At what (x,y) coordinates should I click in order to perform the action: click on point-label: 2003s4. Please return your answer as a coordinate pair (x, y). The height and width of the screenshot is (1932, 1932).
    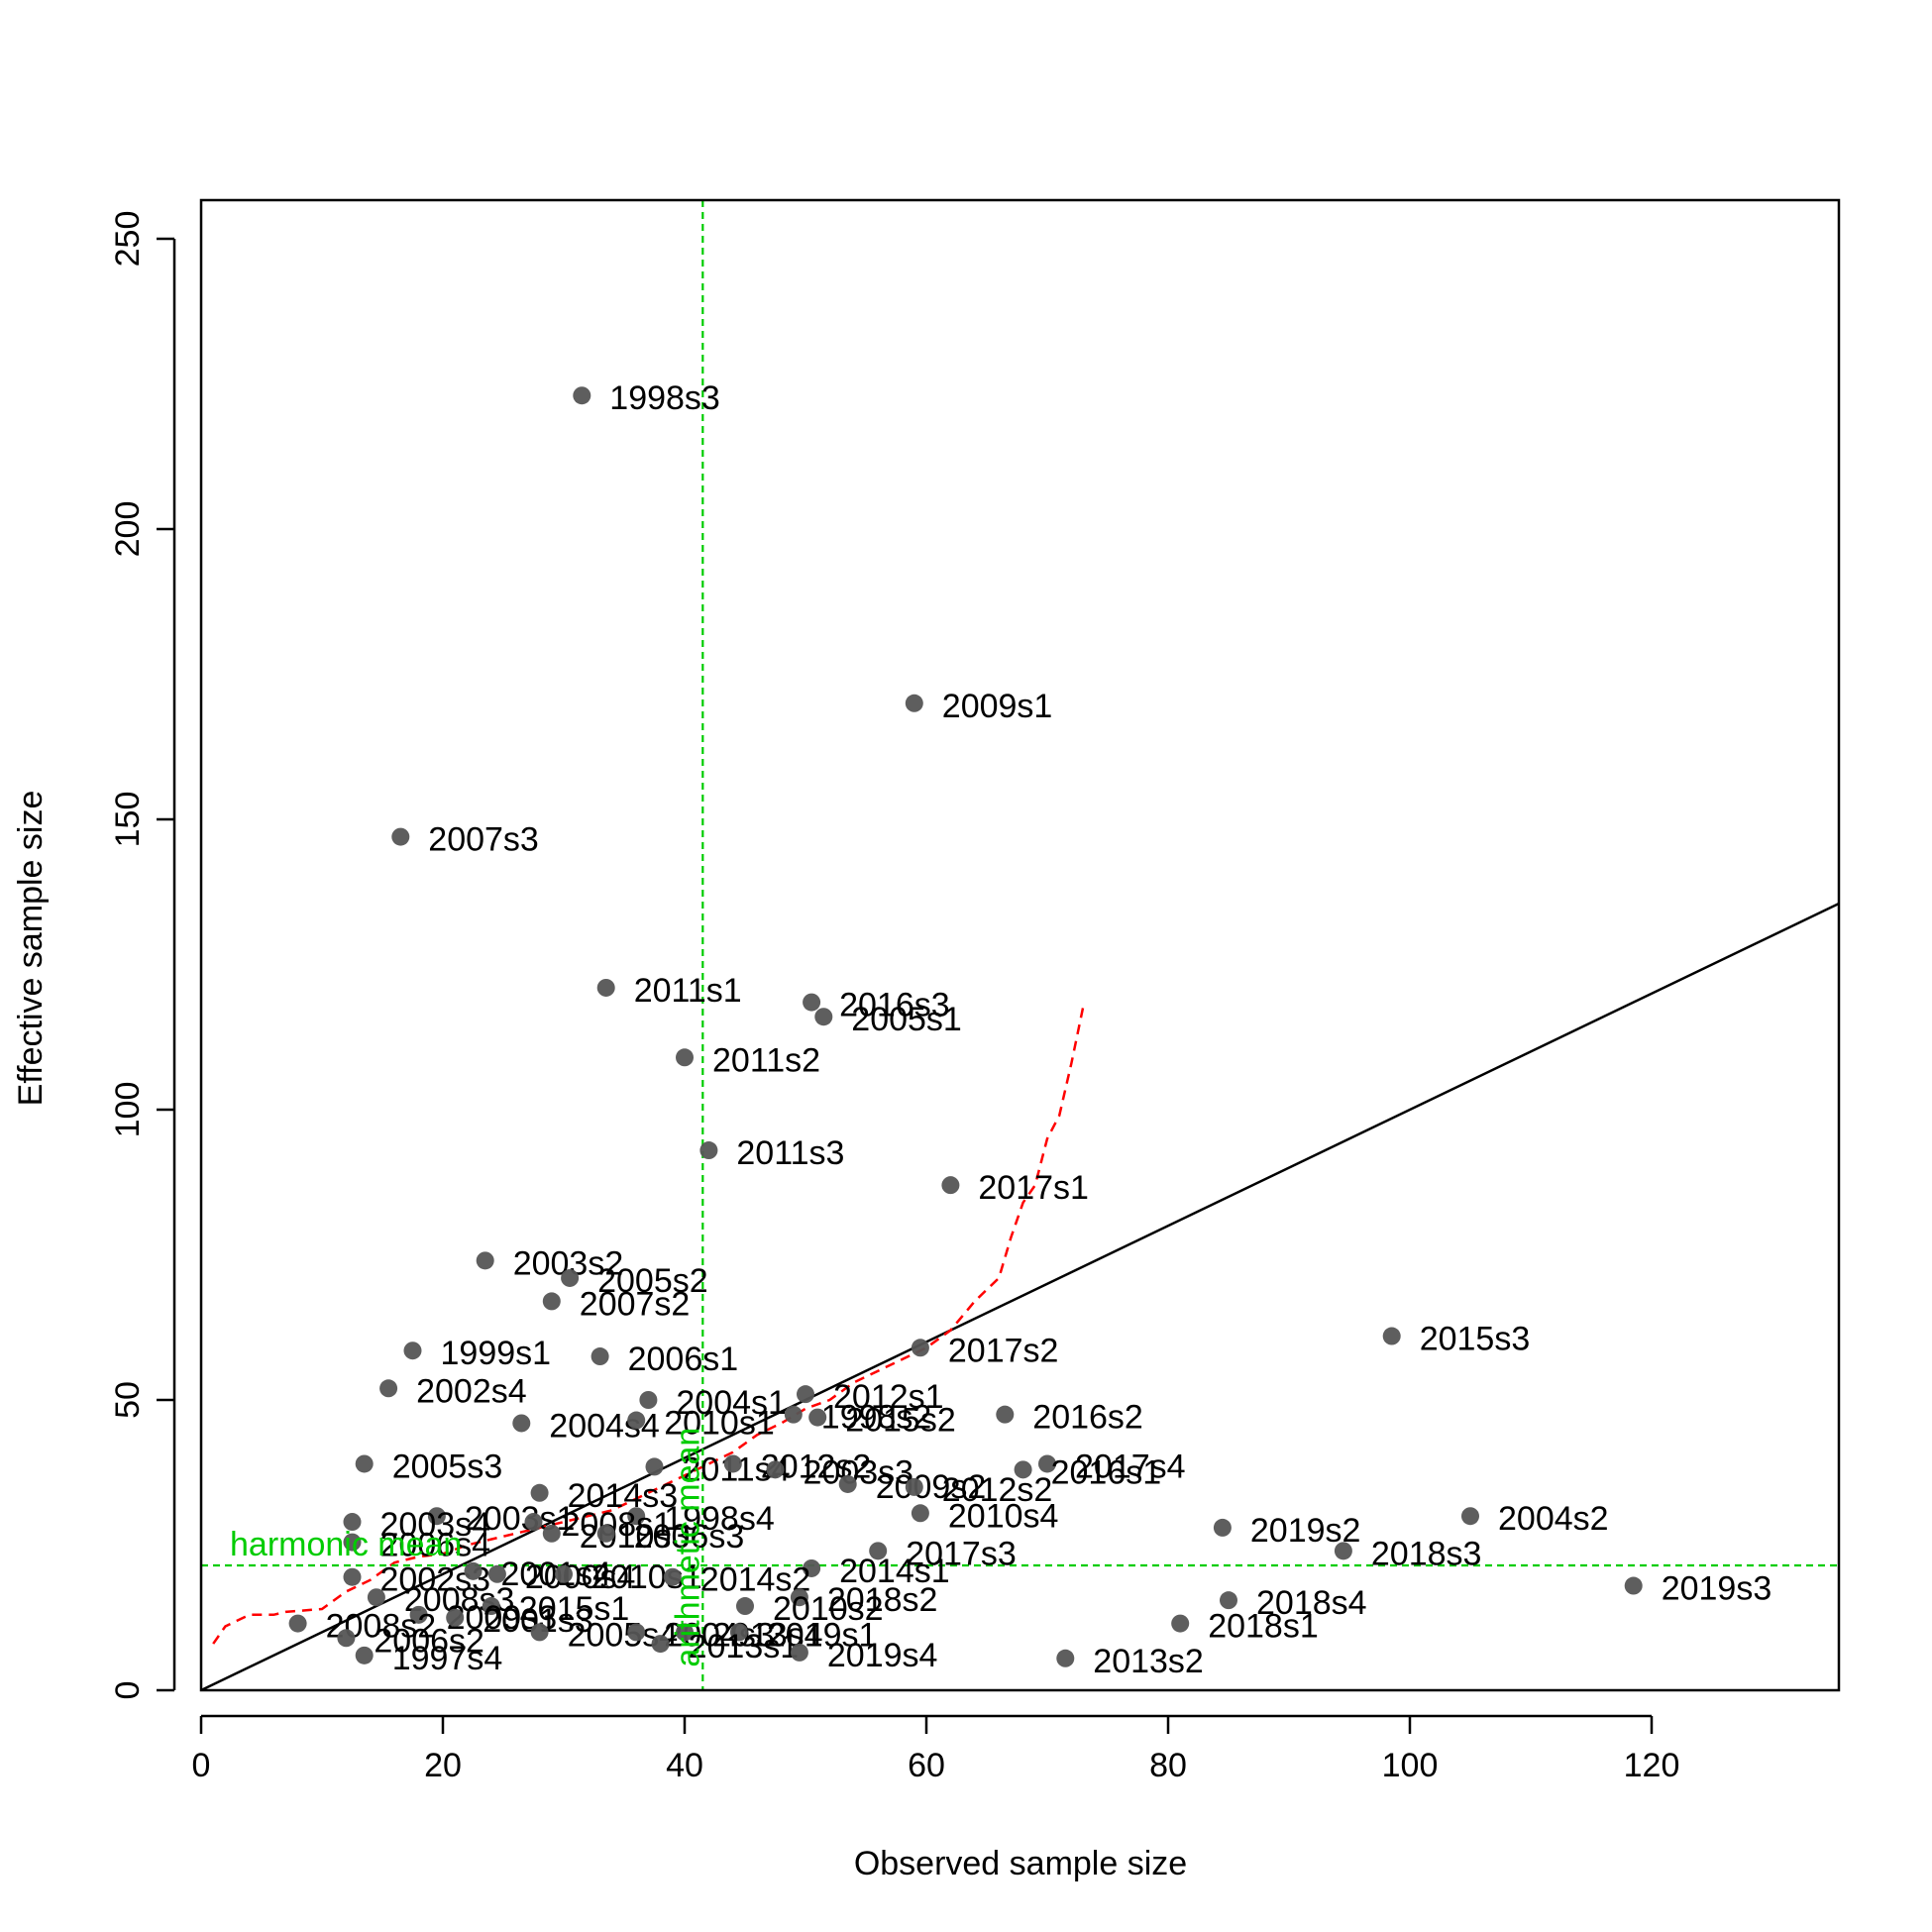
    Looking at the image, I should click on (435, 1525).